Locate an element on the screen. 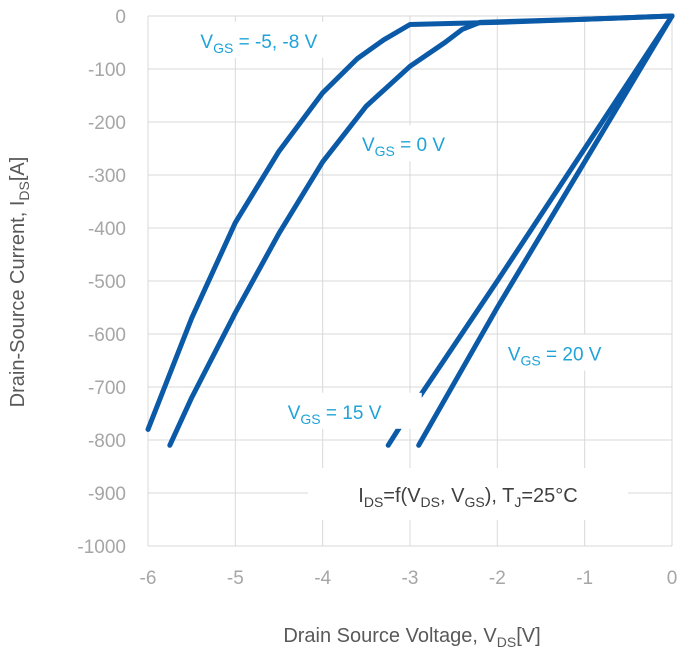  annotation-background is located at coordinates (468, 494).